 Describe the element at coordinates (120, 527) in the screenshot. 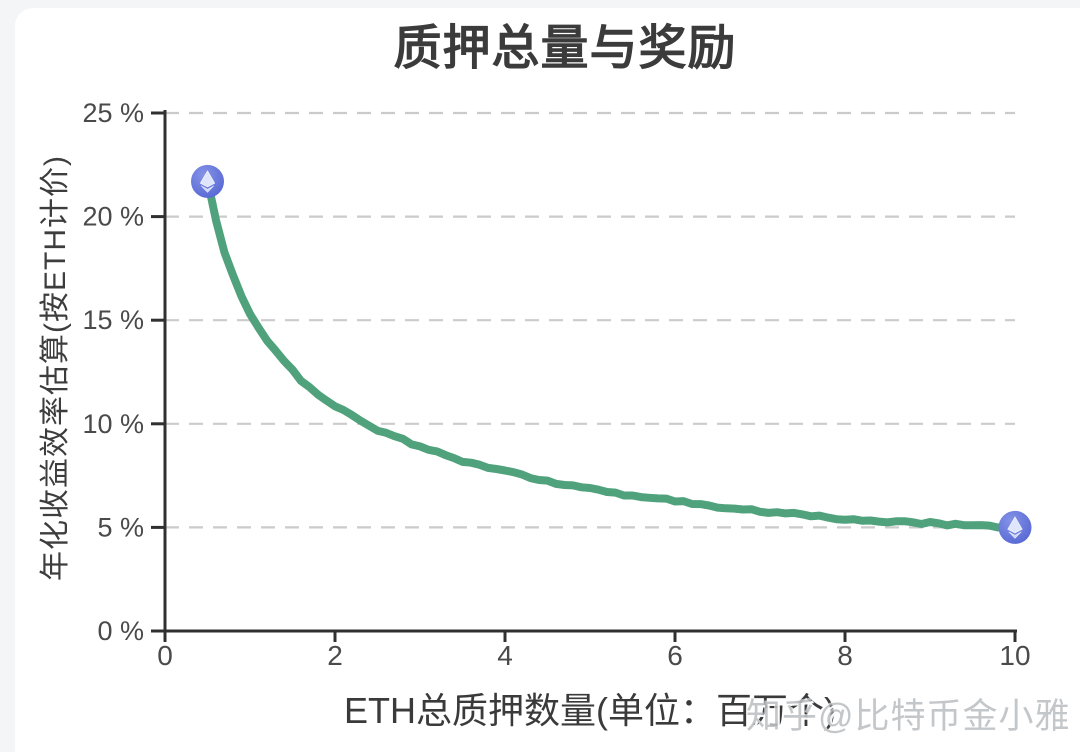

I see `y-tick-label: 5 %` at that location.